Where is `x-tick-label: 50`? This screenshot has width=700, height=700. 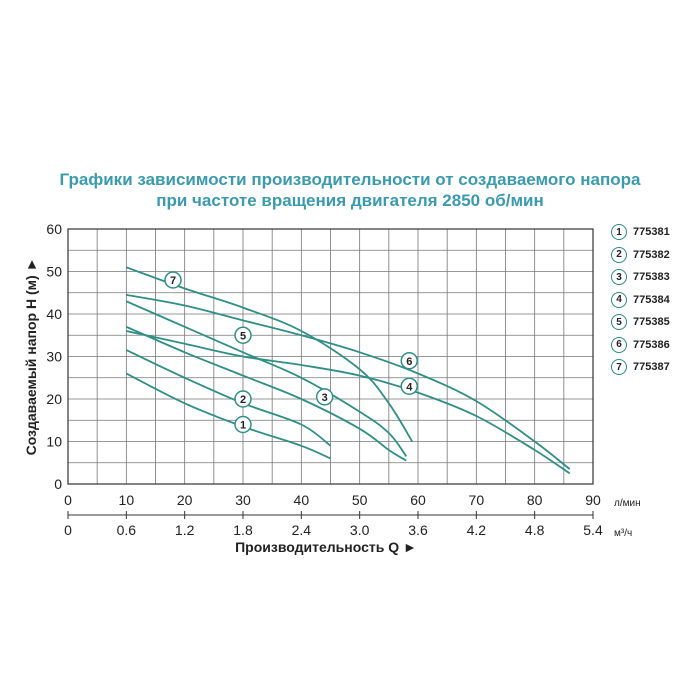 x-tick-label: 50 is located at coordinates (360, 500).